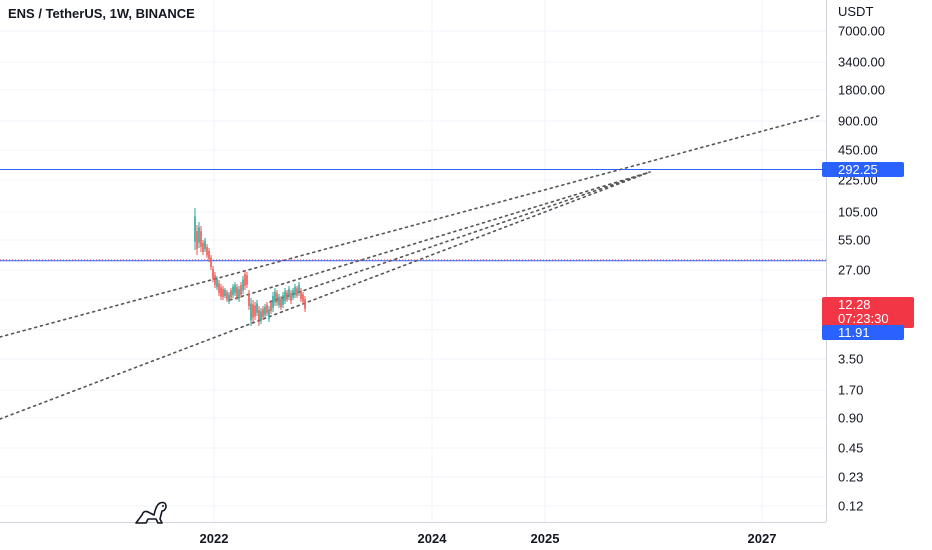  What do you see at coordinates (214, 538) in the screenshot?
I see `year-label: 2022` at bounding box center [214, 538].